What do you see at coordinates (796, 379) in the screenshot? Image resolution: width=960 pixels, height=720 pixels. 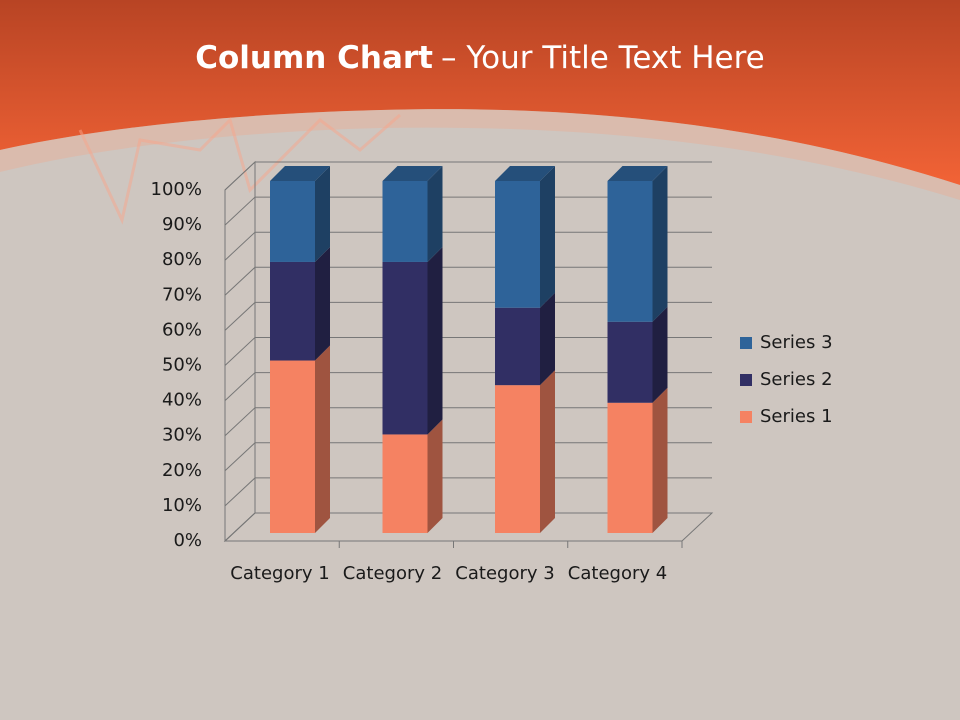 I see `legend-label: Series 2` at bounding box center [796, 379].